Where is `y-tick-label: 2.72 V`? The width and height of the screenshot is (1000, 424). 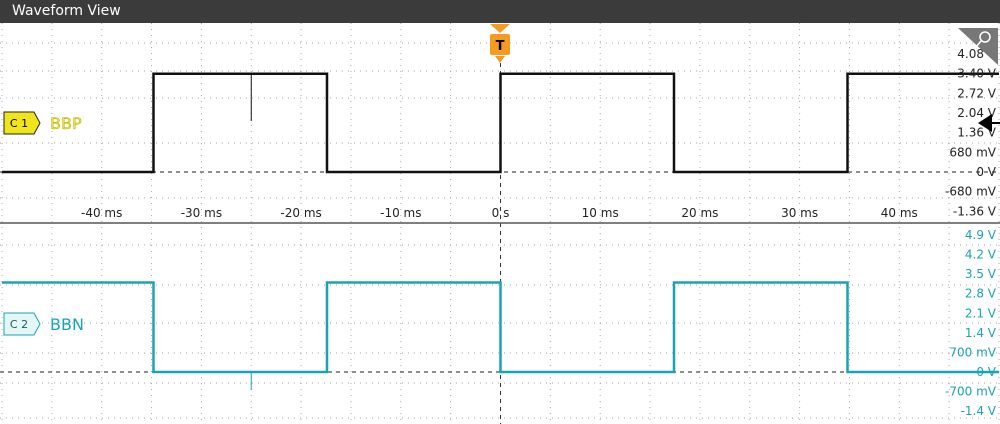
y-tick-label: 2.72 V is located at coordinates (977, 93).